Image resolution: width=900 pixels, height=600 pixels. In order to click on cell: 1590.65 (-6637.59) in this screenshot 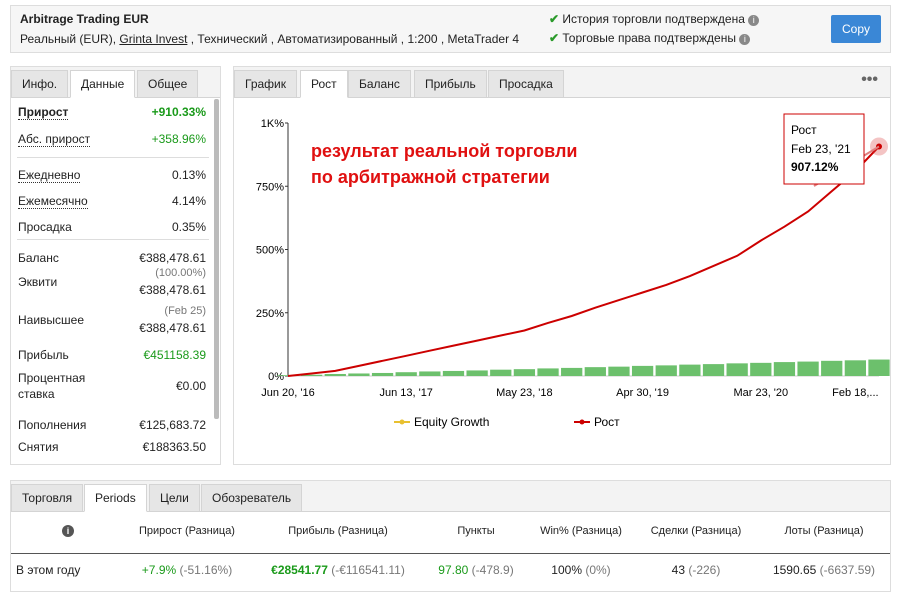, I will do `click(817, 570)`.